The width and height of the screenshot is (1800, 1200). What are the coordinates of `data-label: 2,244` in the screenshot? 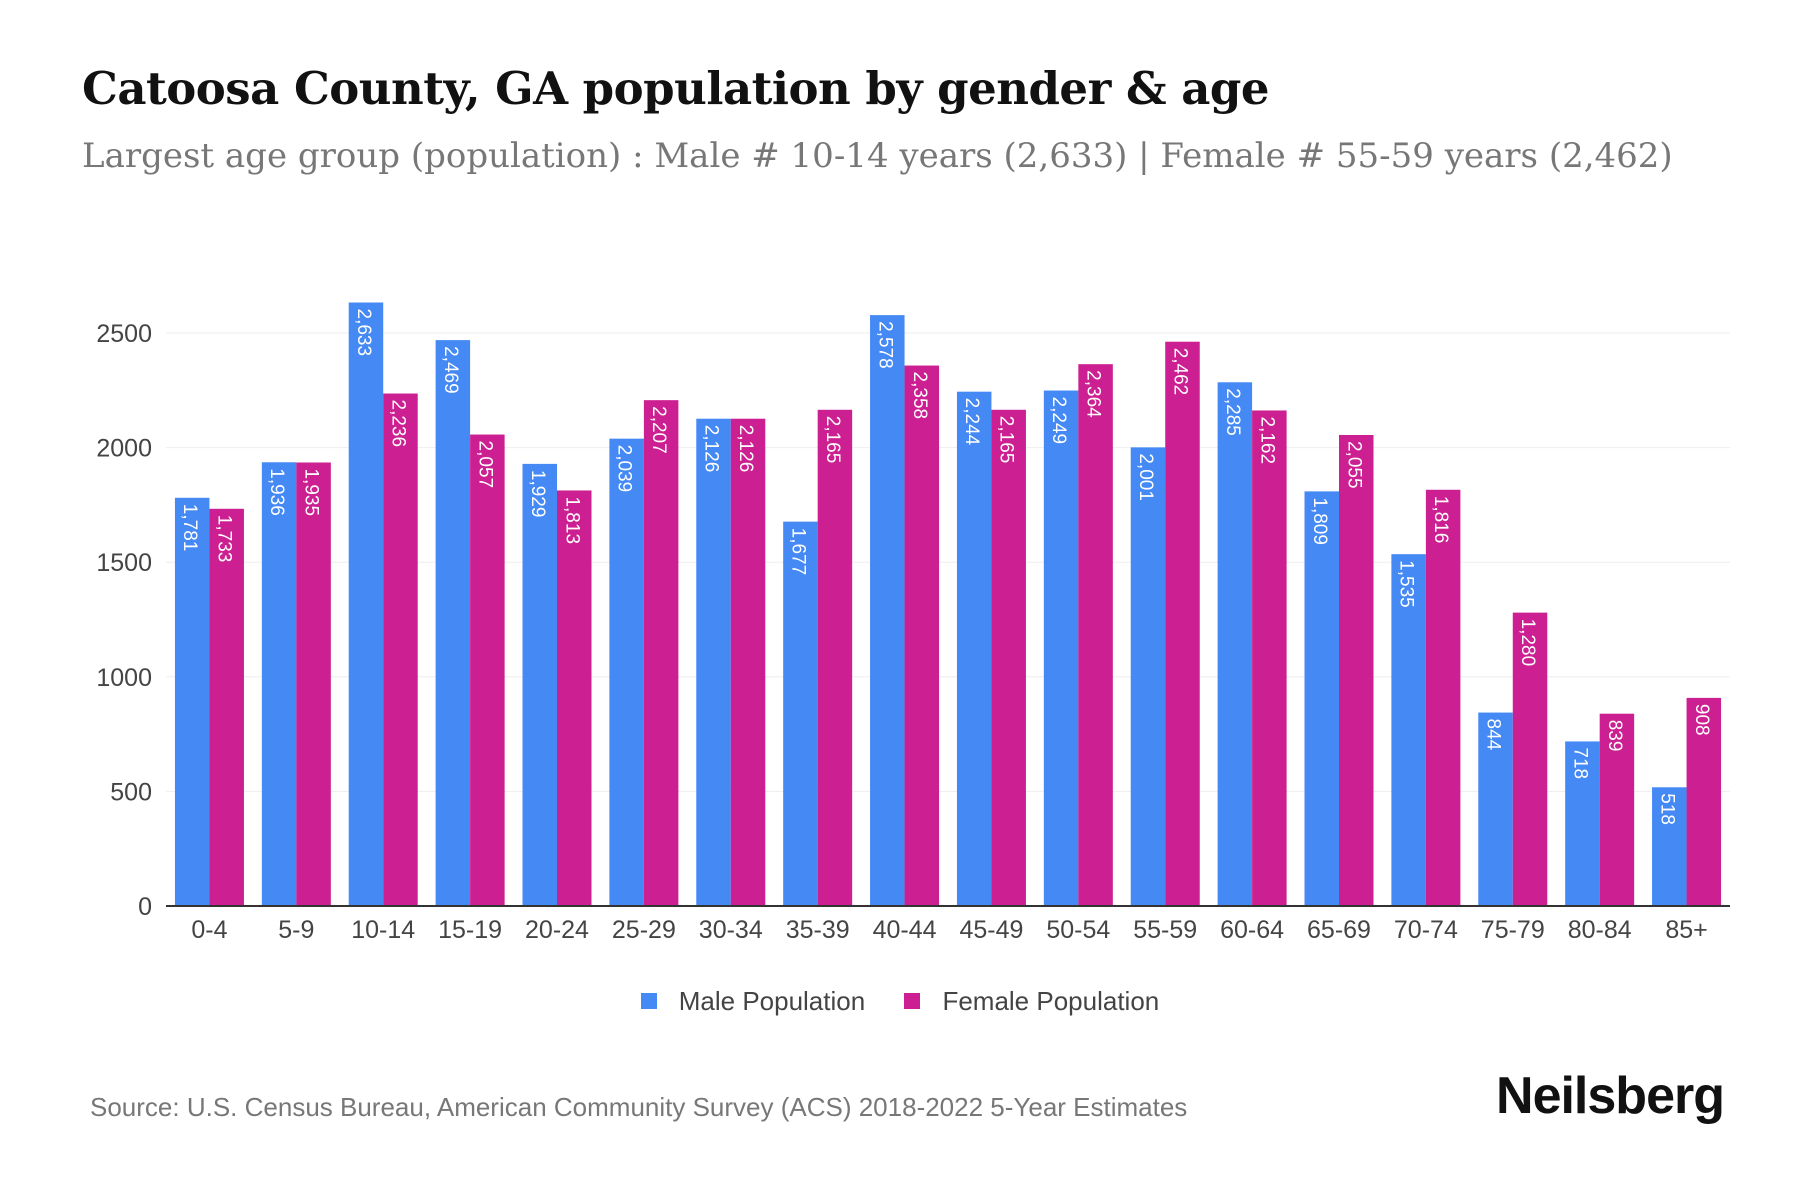 It's located at (971, 422).